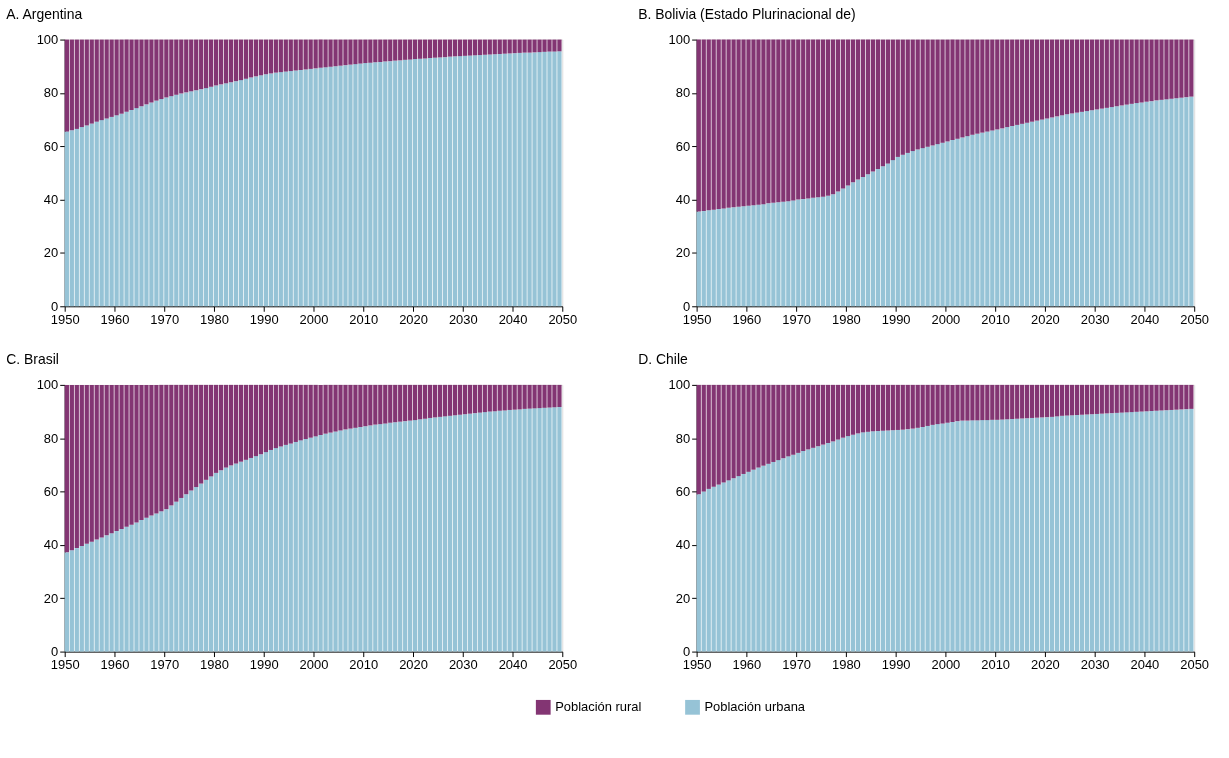 The width and height of the screenshot is (1229, 758). What do you see at coordinates (44, 13) in the screenshot?
I see `chart-title: A. Argentina` at bounding box center [44, 13].